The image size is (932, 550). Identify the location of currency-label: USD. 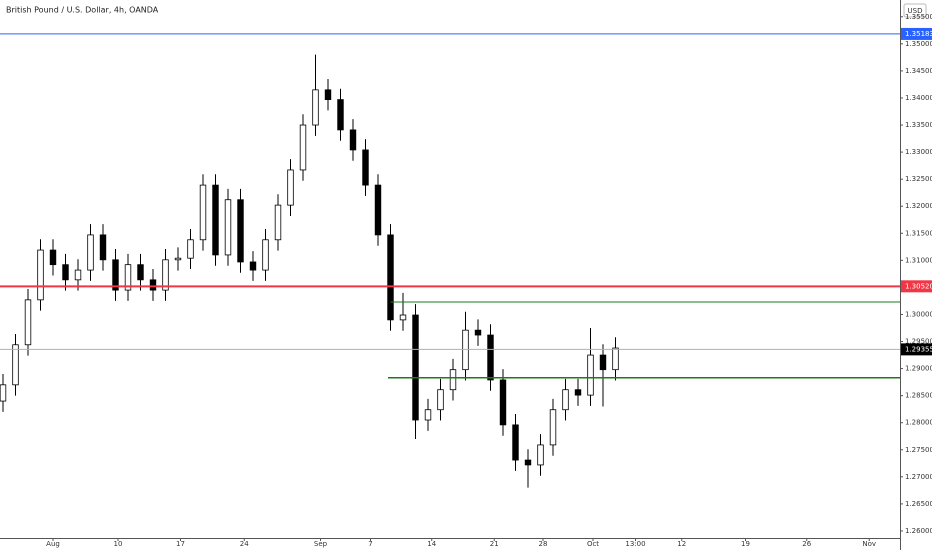
(915, 11).